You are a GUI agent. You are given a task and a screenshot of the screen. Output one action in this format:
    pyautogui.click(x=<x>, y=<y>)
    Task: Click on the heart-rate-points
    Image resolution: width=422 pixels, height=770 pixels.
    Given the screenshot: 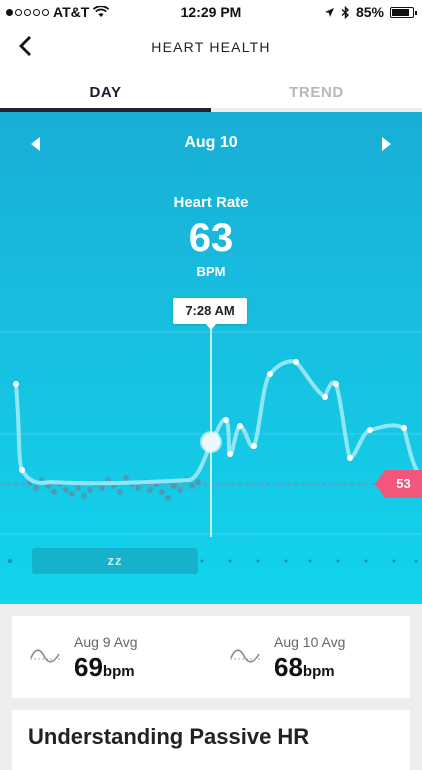 What is the action you would take?
    pyautogui.click(x=210, y=416)
    